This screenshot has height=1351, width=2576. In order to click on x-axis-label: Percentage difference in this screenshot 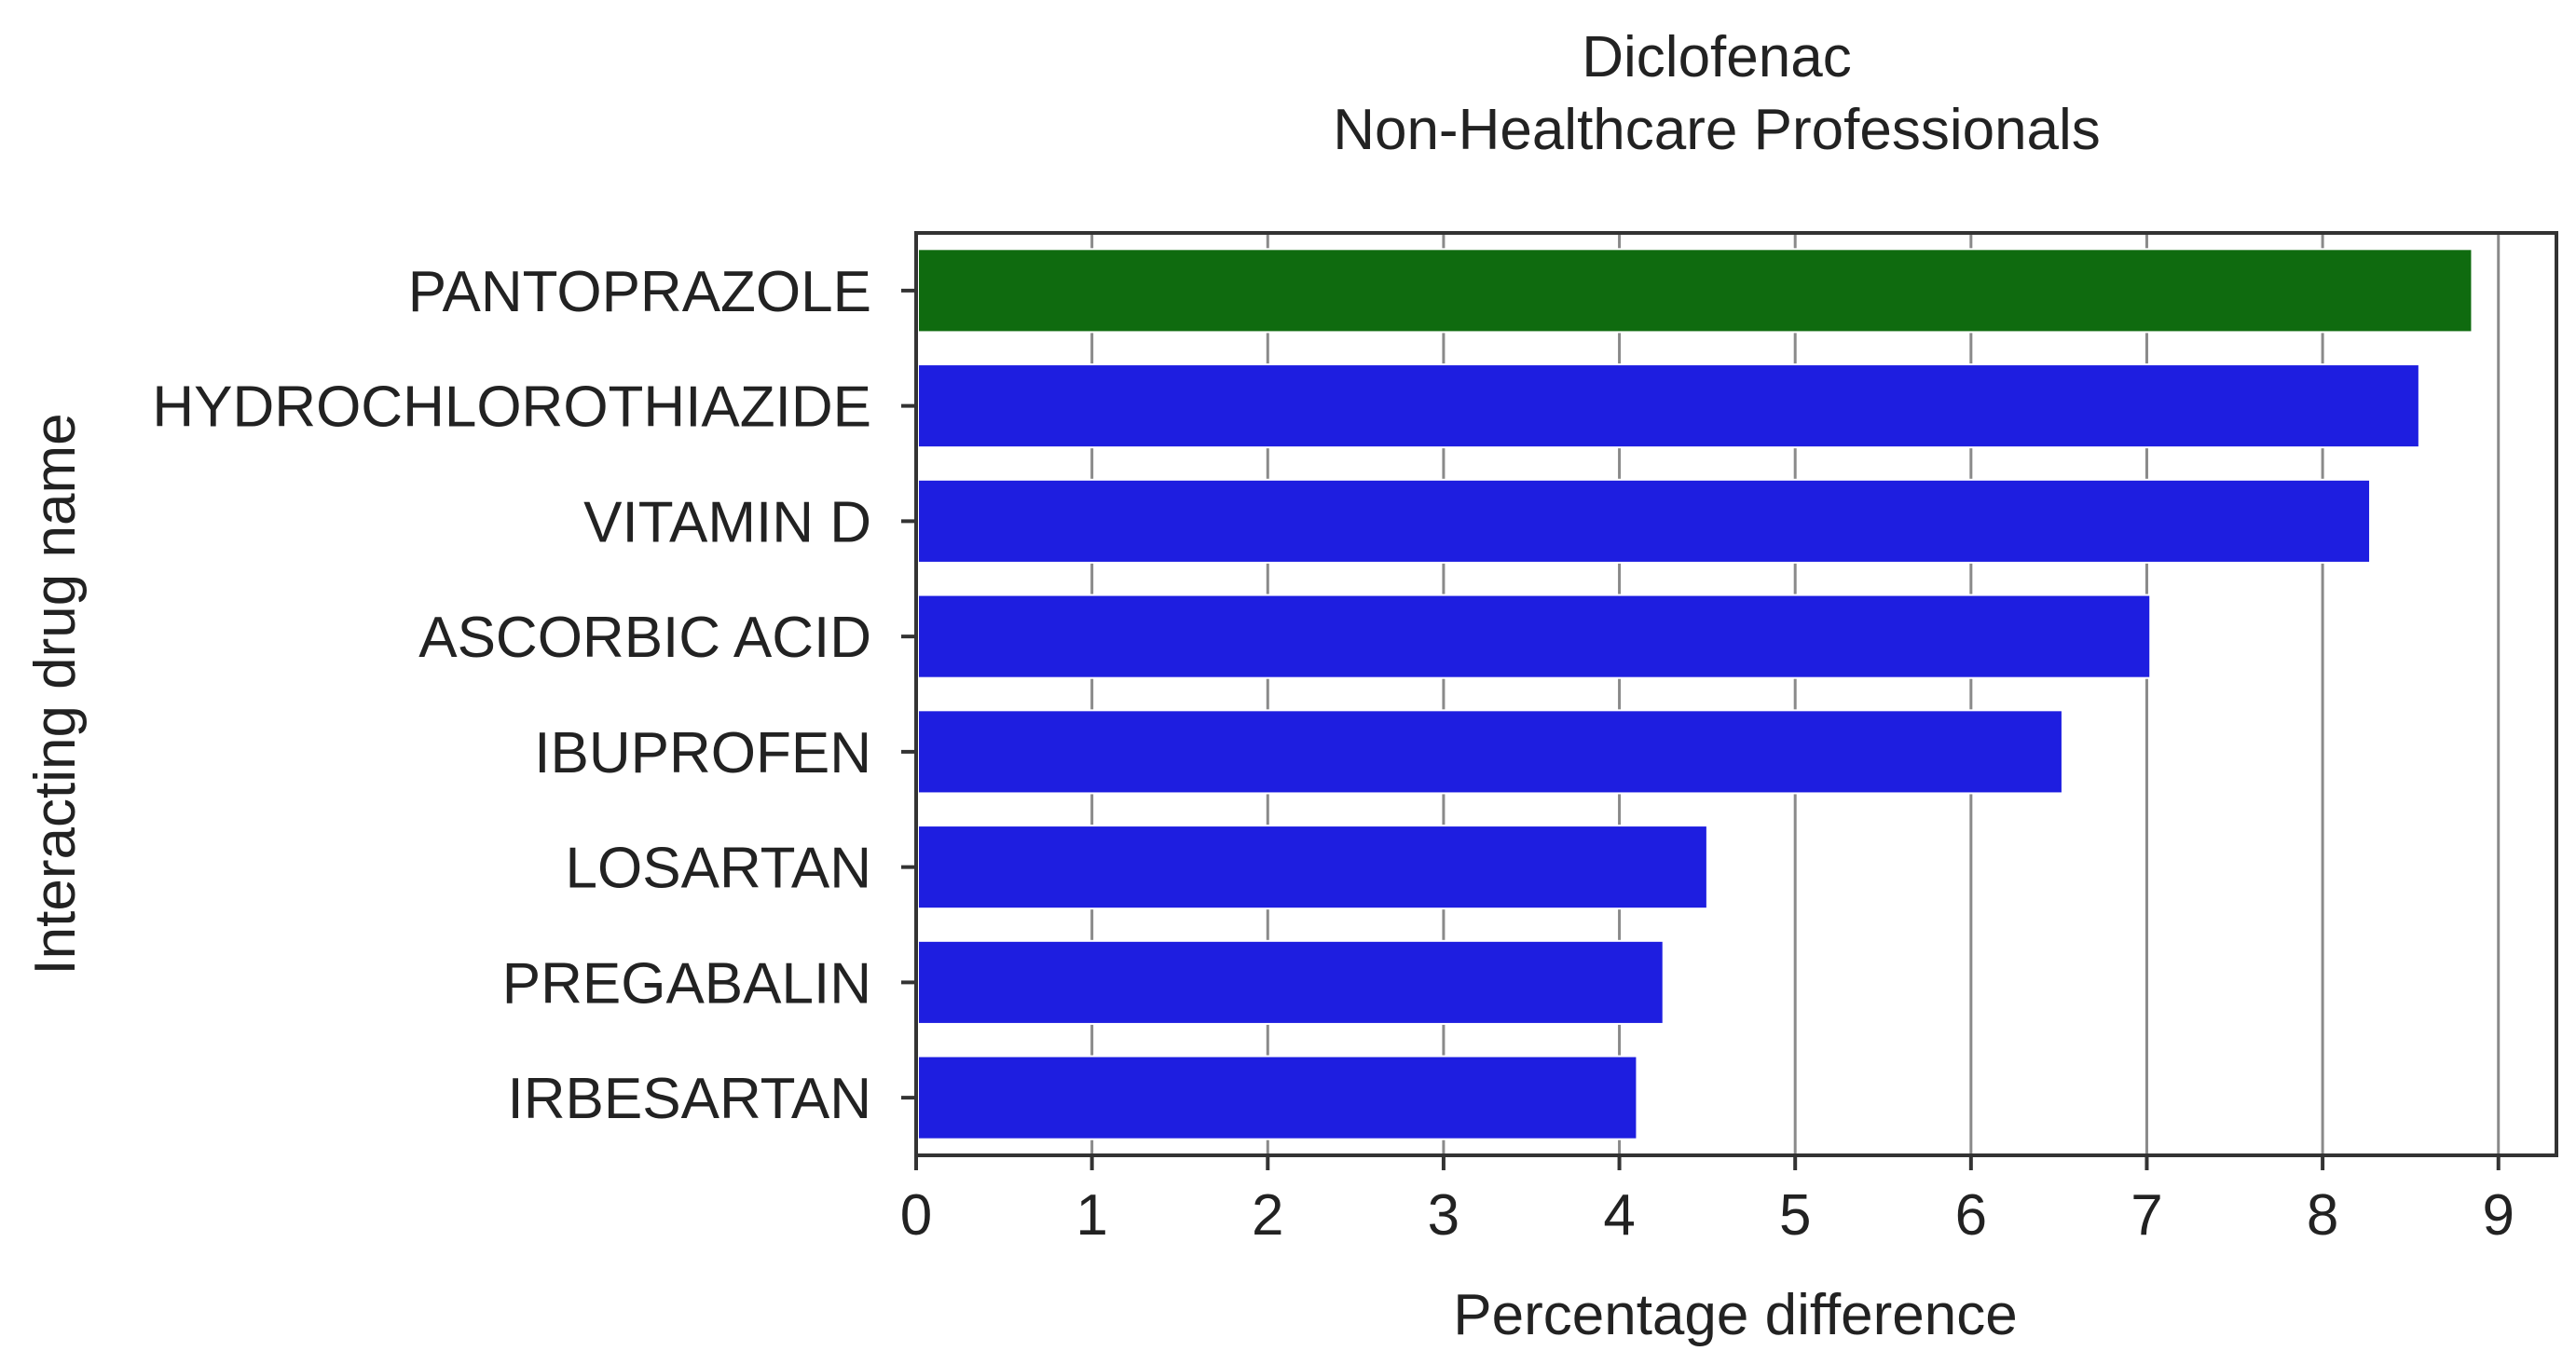, I will do `click(1735, 1315)`.